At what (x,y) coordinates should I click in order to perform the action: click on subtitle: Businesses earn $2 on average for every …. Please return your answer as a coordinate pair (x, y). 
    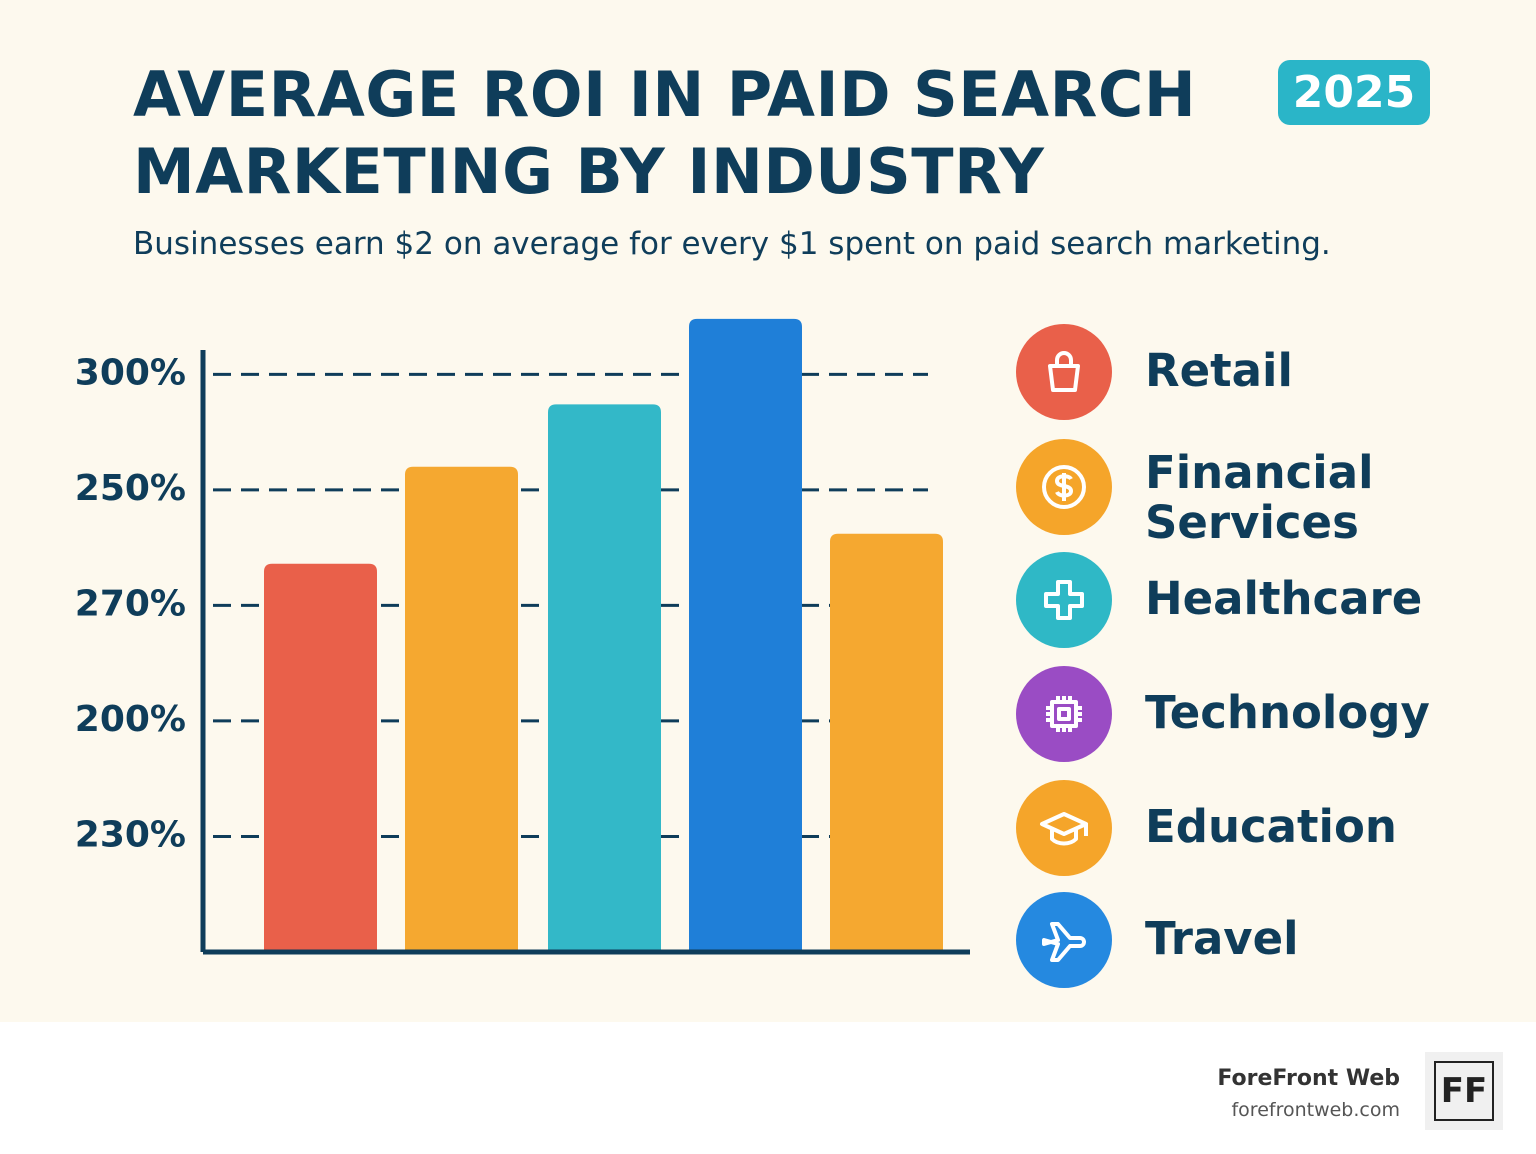
    Looking at the image, I should click on (732, 244).